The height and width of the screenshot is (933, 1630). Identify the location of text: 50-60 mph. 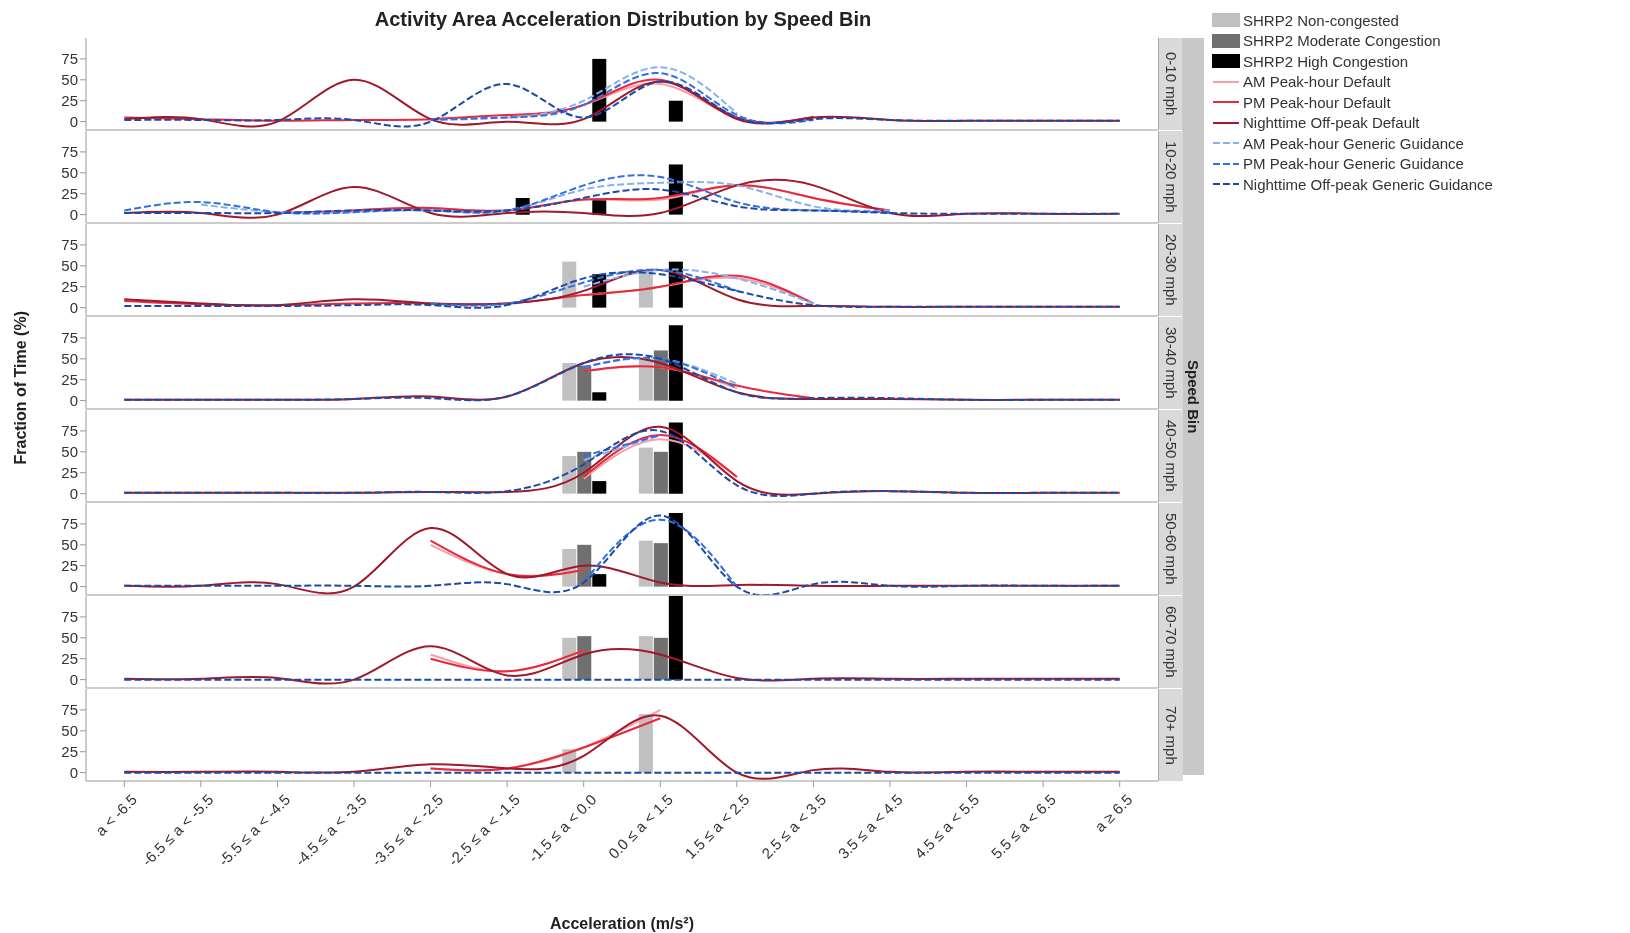
(1171, 549).